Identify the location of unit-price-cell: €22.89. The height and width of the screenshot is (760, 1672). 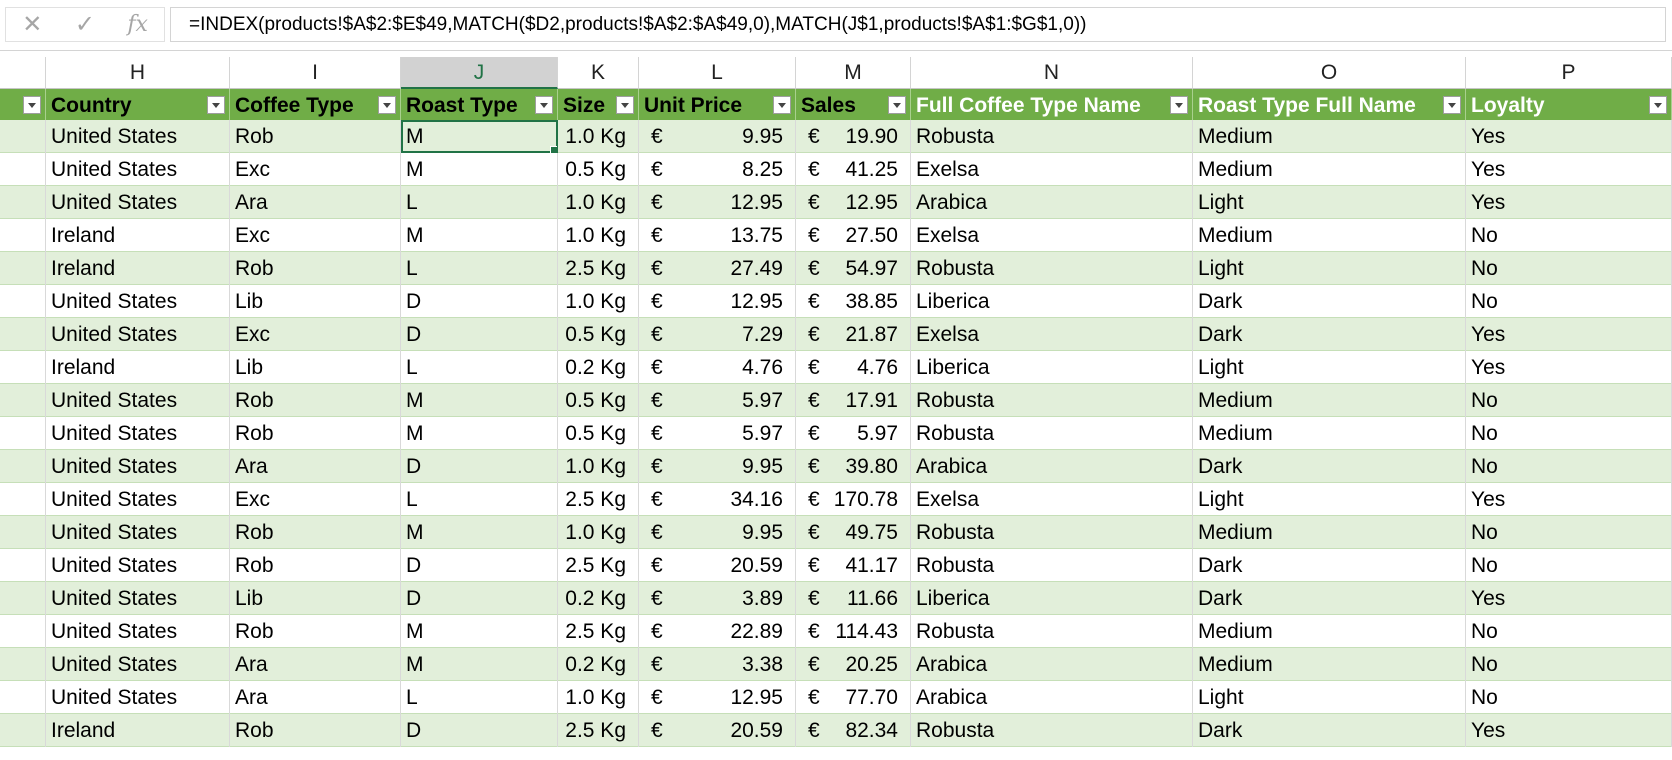
(717, 631).